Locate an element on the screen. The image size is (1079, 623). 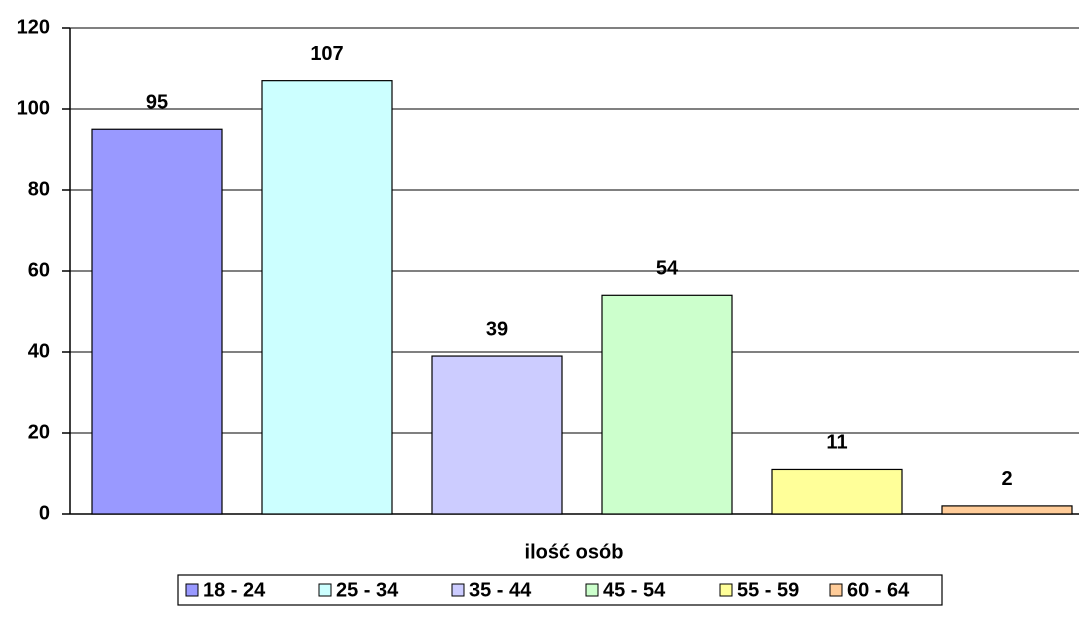
y-tick-label: 60 is located at coordinates (39, 270).